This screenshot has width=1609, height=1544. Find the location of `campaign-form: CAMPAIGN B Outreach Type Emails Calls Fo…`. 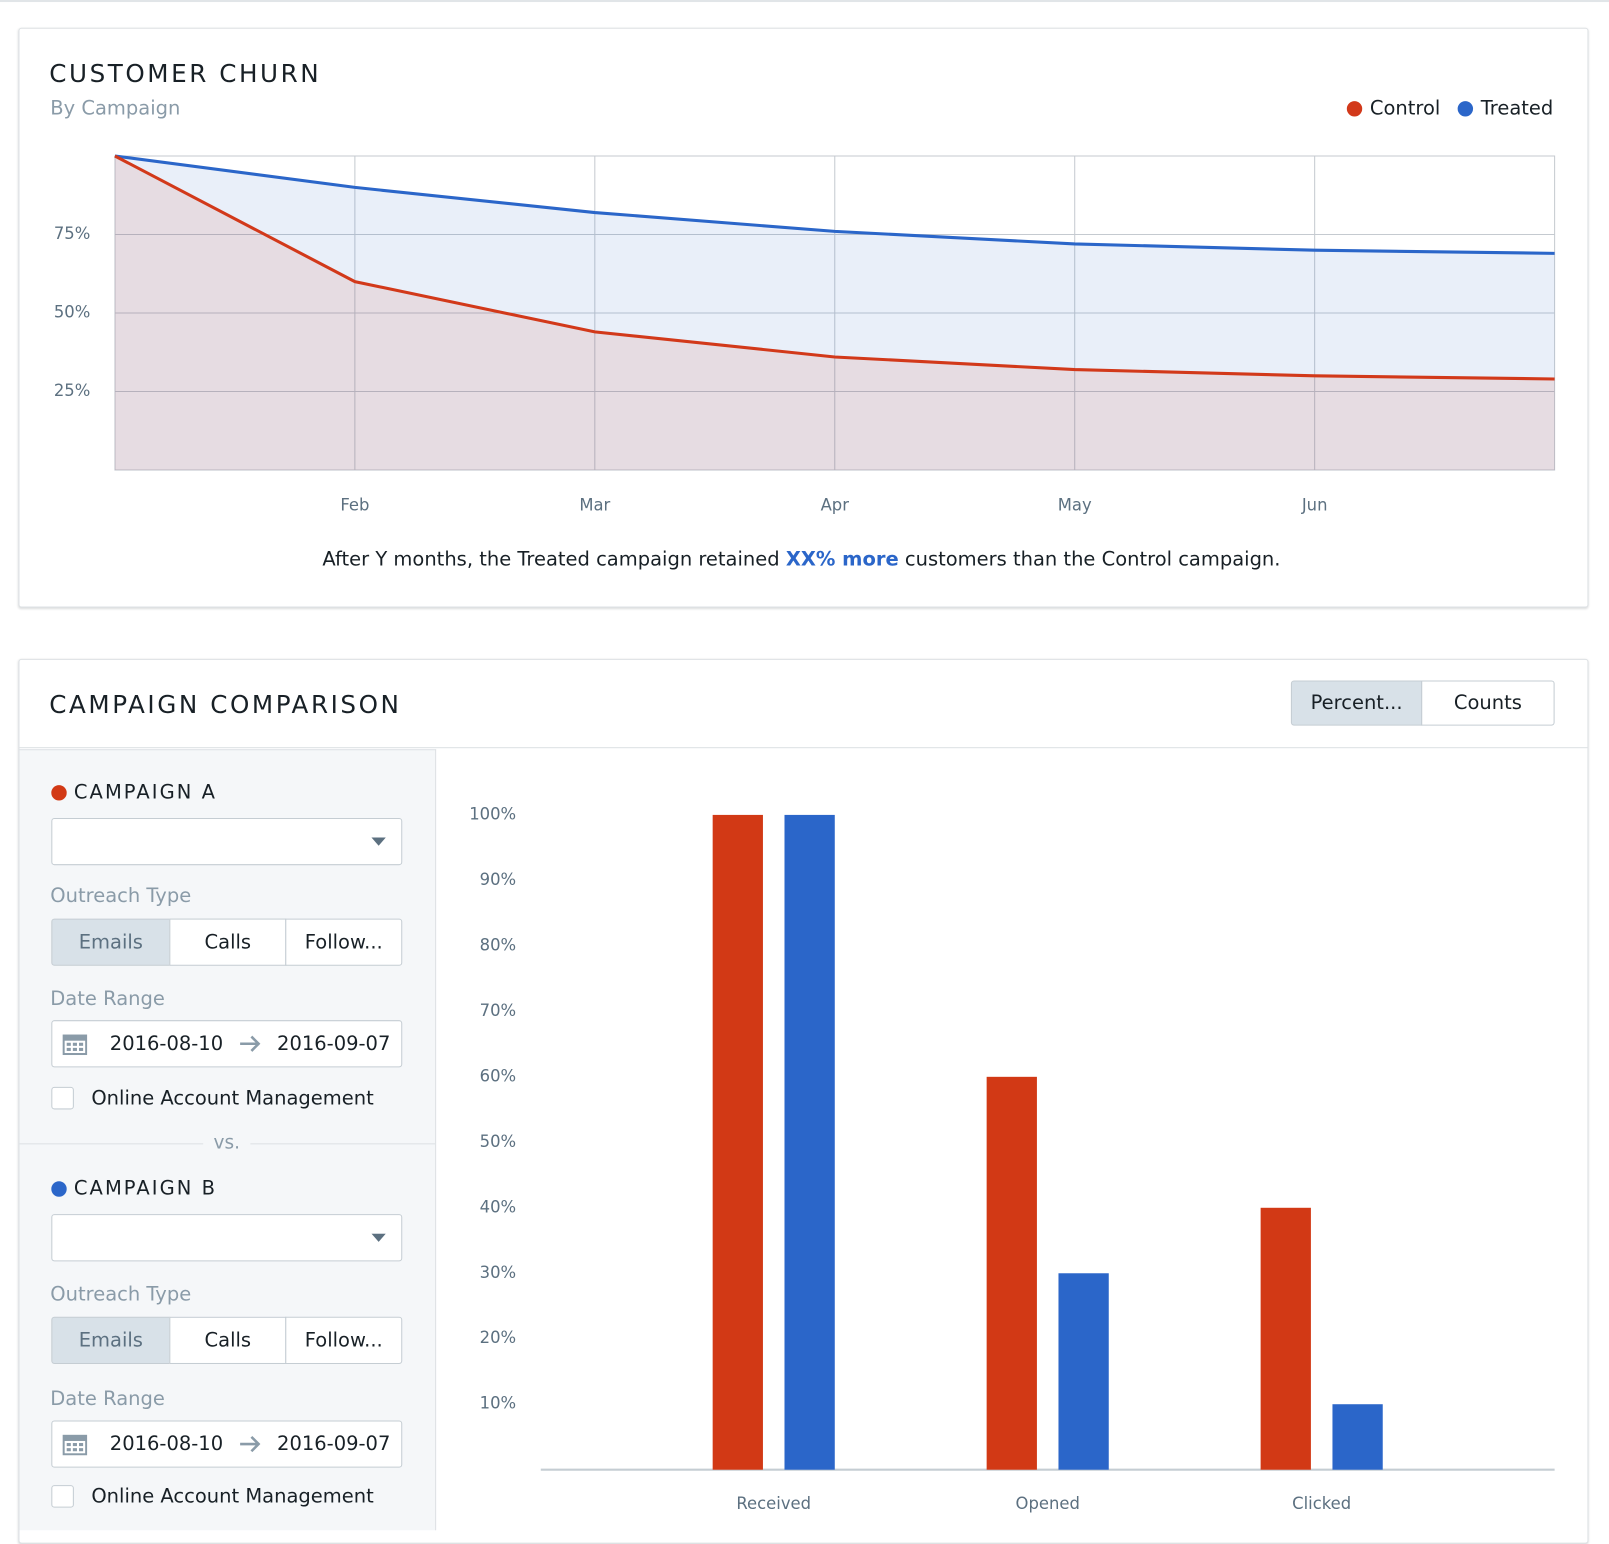

campaign-form: CAMPAIGN B Outreach Type Emails Calls Fo… is located at coordinates (218, 1340).